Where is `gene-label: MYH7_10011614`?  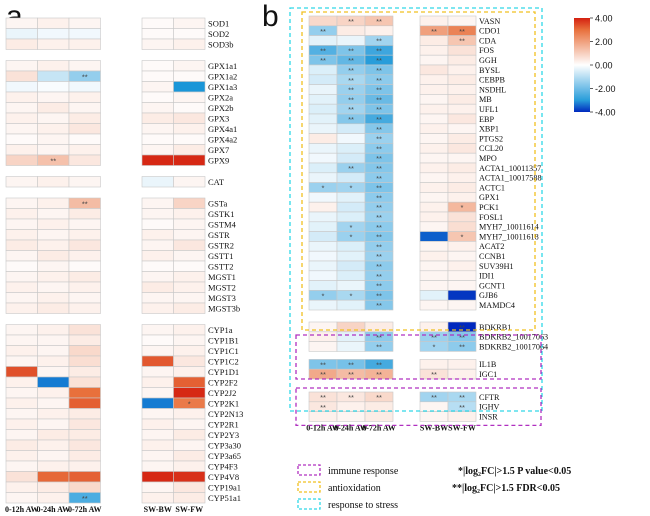
gene-label: MYH7_10011614 is located at coordinates (509, 227).